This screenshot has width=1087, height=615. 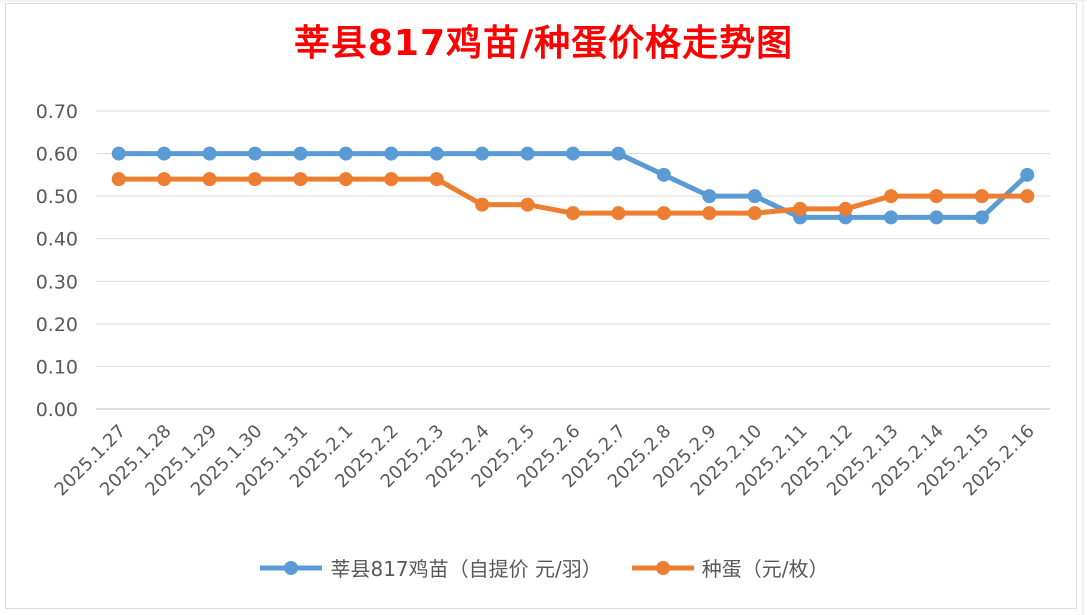 I want to click on legend: 莘县817鸡苗（自提价 元/羽） 种蛋（元/枚）, so click(x=543, y=567).